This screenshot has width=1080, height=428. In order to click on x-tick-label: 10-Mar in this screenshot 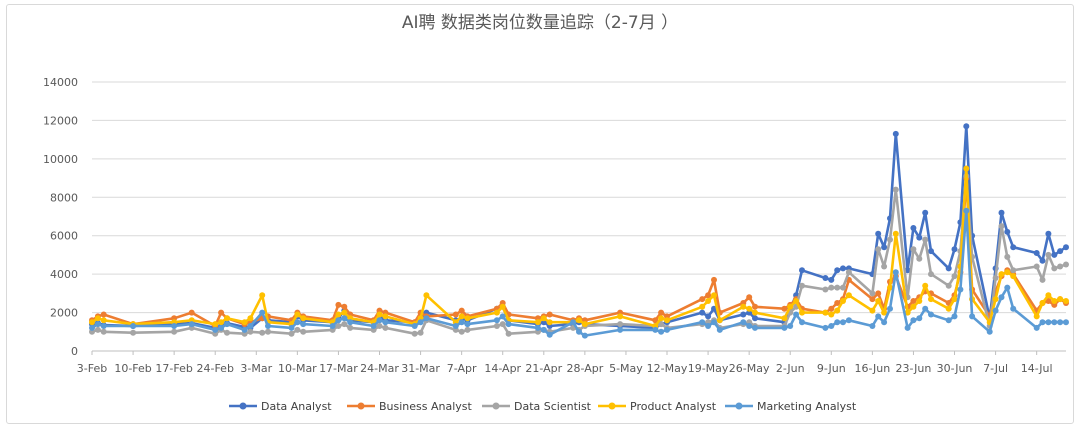, I will do `click(297, 368)`.